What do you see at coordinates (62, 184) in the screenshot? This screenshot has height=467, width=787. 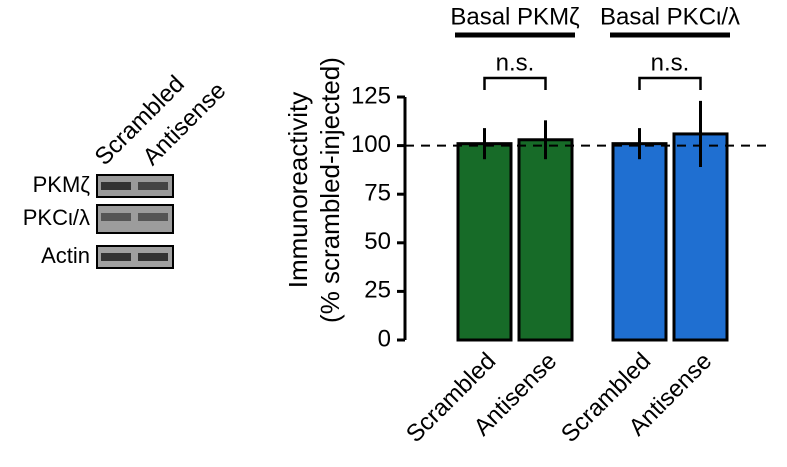 I see `blot-row-label: PKMζ` at bounding box center [62, 184].